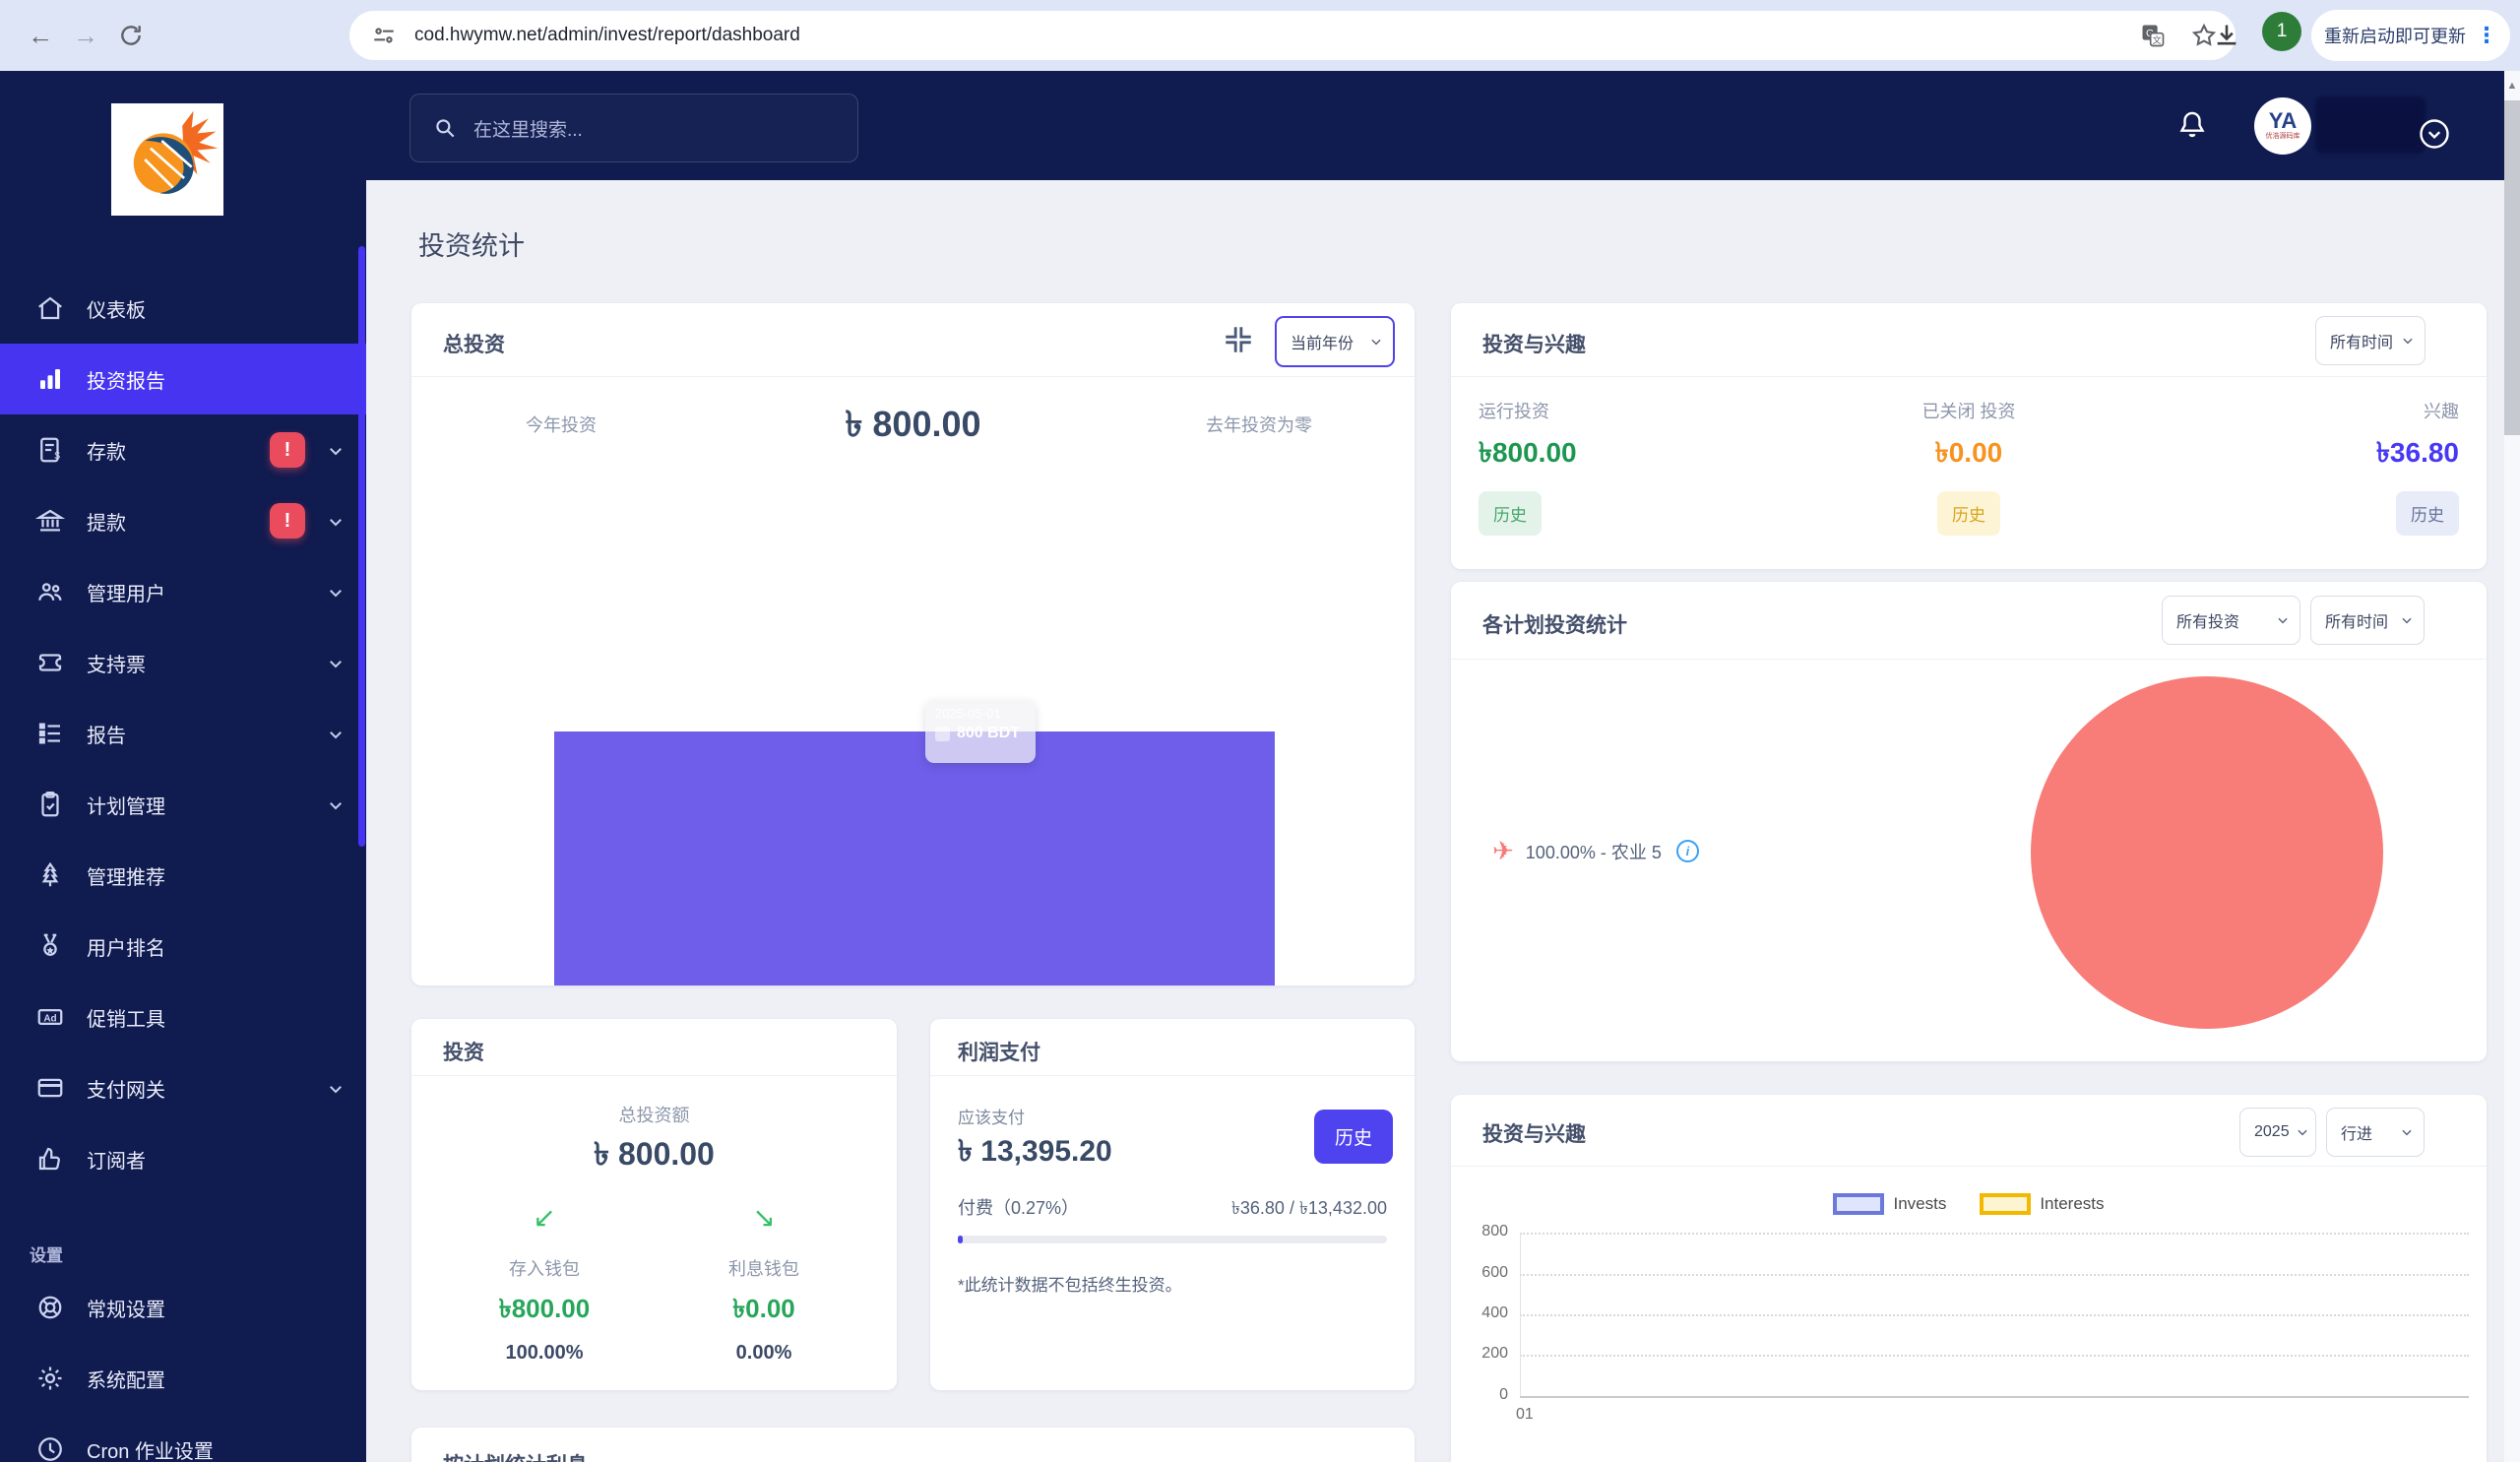  Describe the element at coordinates (384, 35) in the screenshot. I see `site-info-icon` at that location.